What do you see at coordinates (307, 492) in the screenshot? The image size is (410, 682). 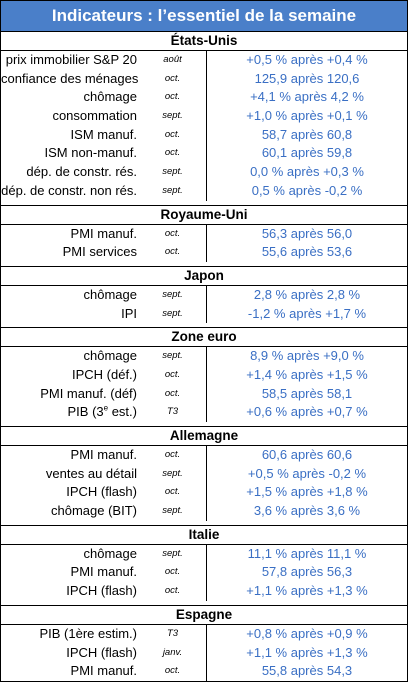 I see `indicator-value: +1,5 % après +1,8 %` at bounding box center [307, 492].